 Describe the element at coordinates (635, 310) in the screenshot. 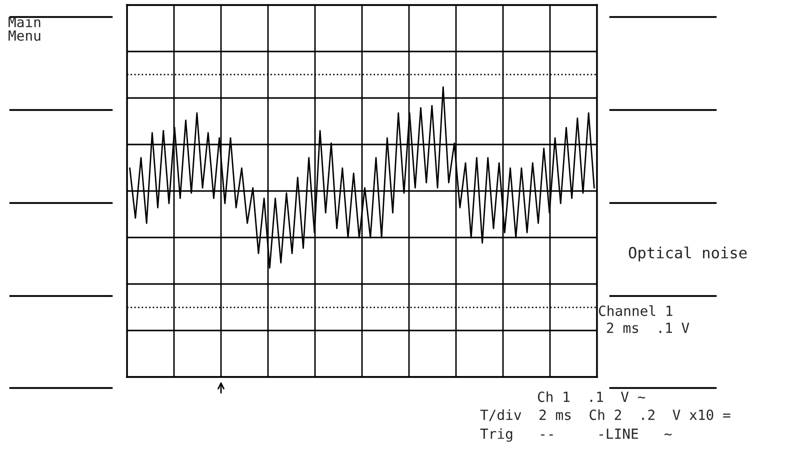

I see `text: Channel 1` at that location.